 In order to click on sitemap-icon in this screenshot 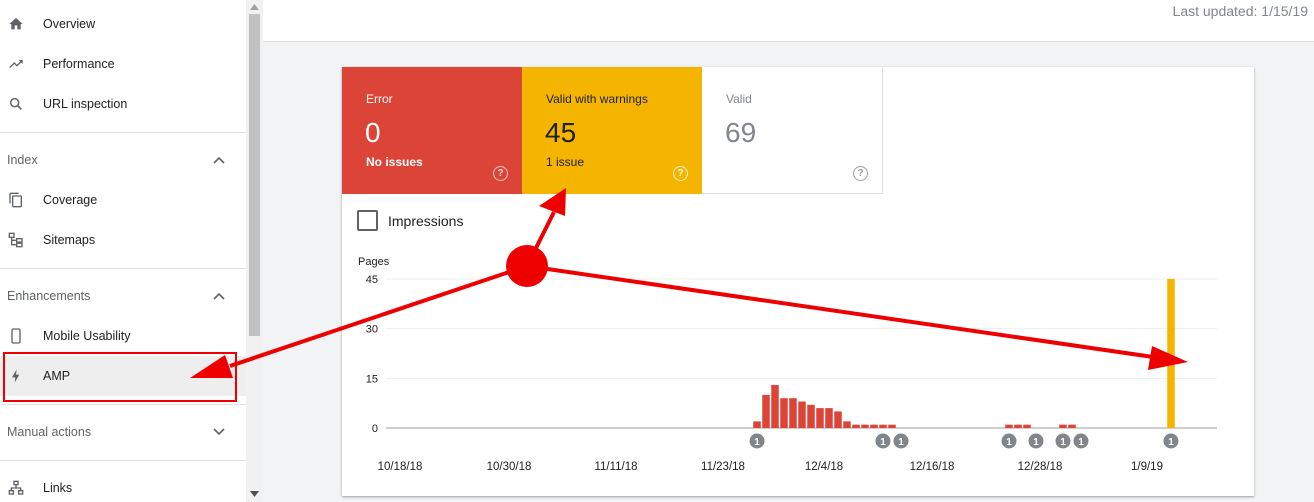, I will do `click(15, 240)`.